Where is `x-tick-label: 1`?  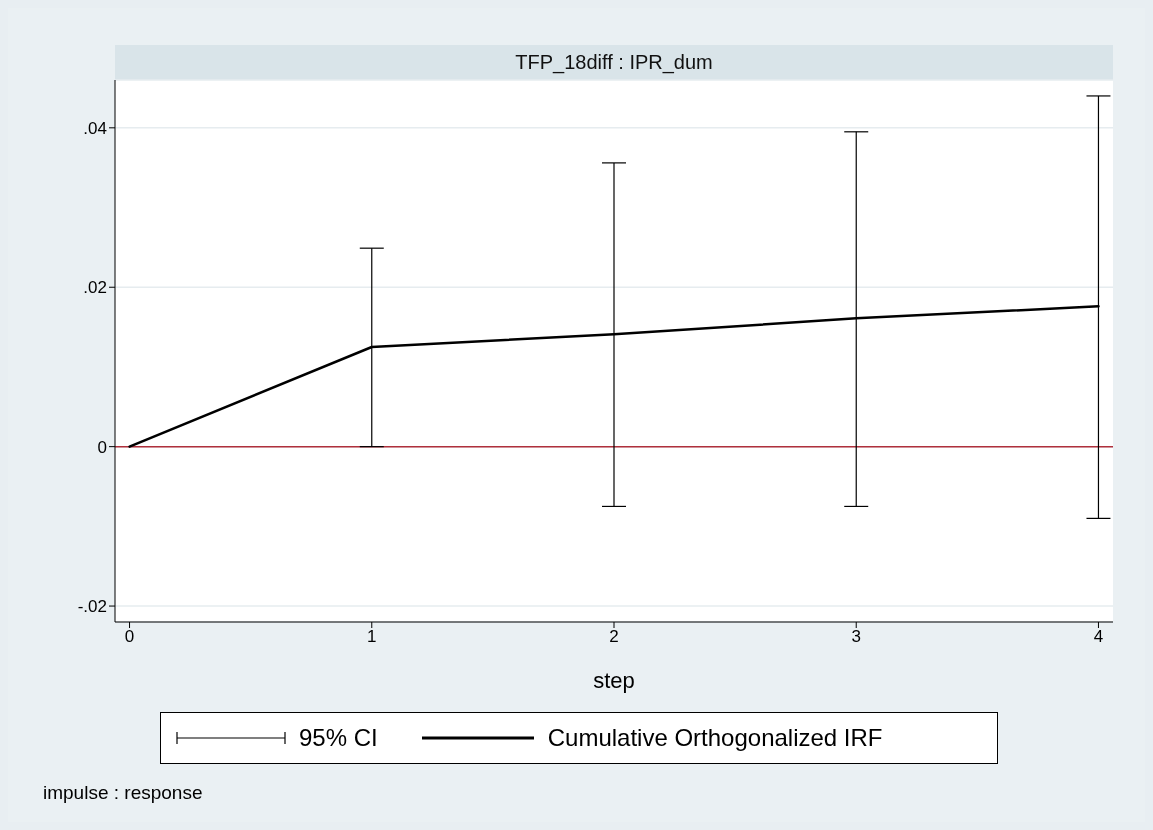
x-tick-label: 1 is located at coordinates (372, 637).